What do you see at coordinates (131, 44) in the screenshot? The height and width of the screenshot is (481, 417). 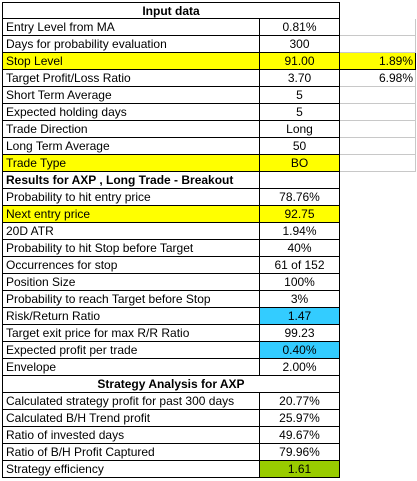 I see `days-evaluation-label: Days for probability evaluation` at bounding box center [131, 44].